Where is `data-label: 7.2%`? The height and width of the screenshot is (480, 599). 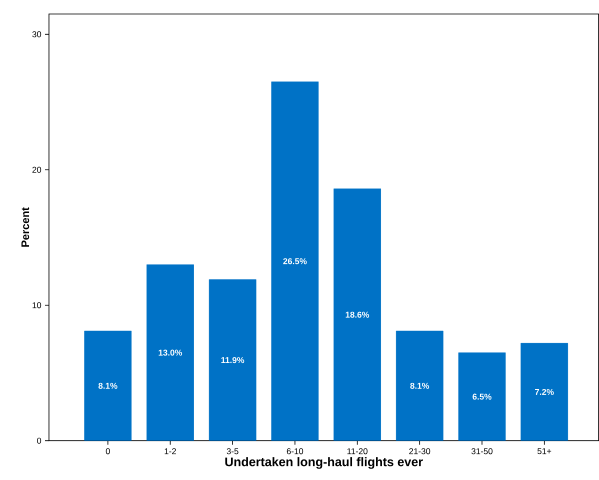 data-label: 7.2% is located at coordinates (544, 392).